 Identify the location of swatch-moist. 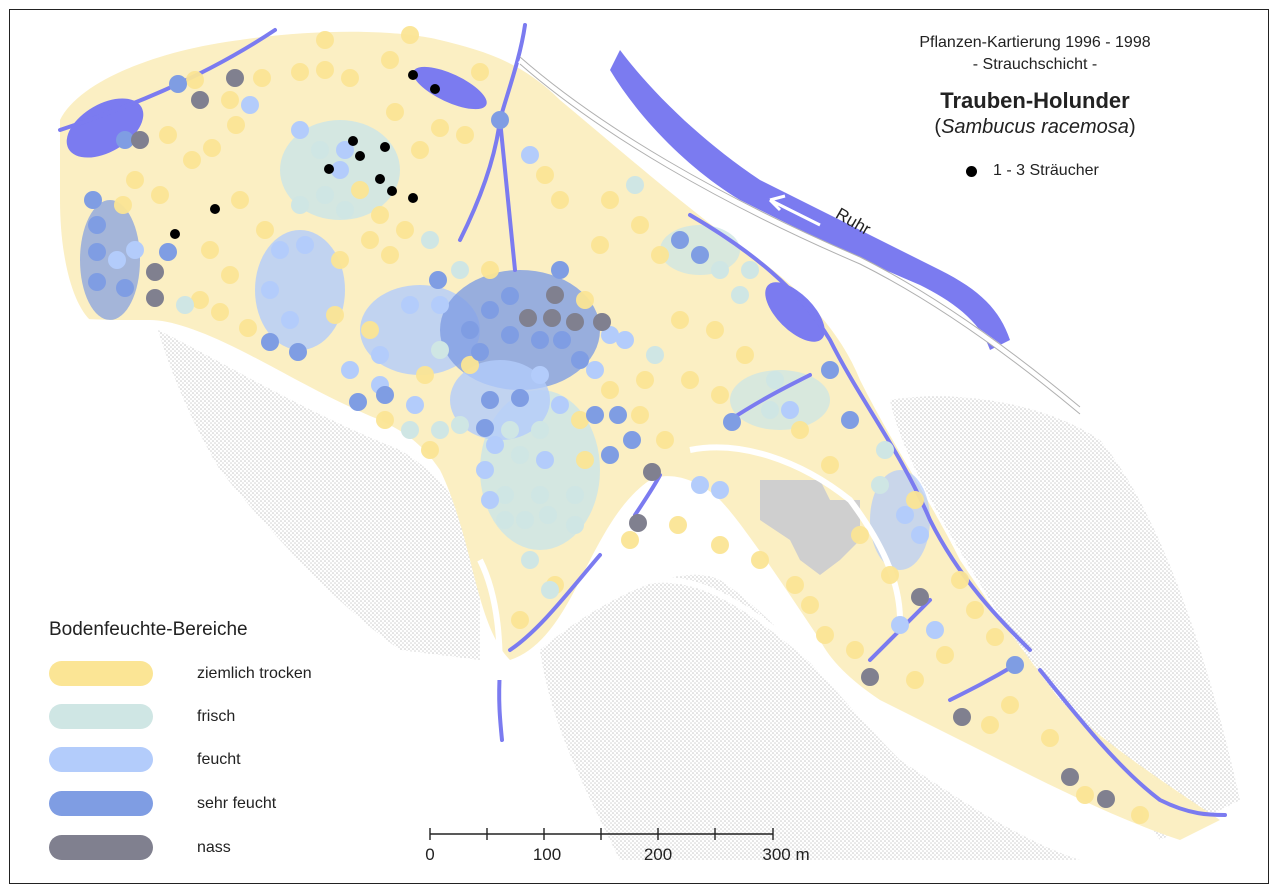
(101, 759).